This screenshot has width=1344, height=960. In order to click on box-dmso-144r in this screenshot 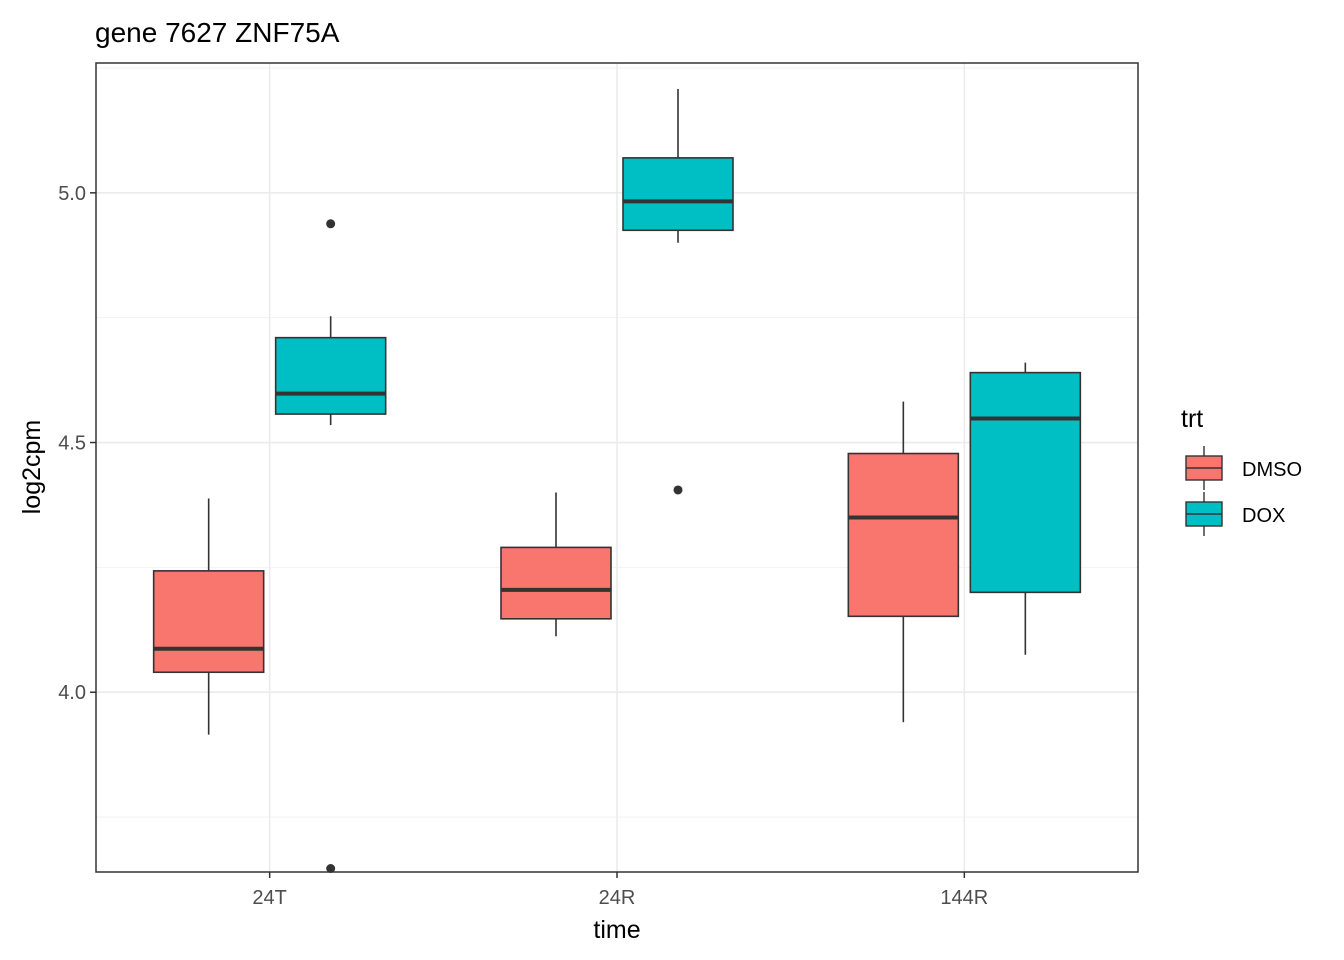, I will do `click(903, 562)`.